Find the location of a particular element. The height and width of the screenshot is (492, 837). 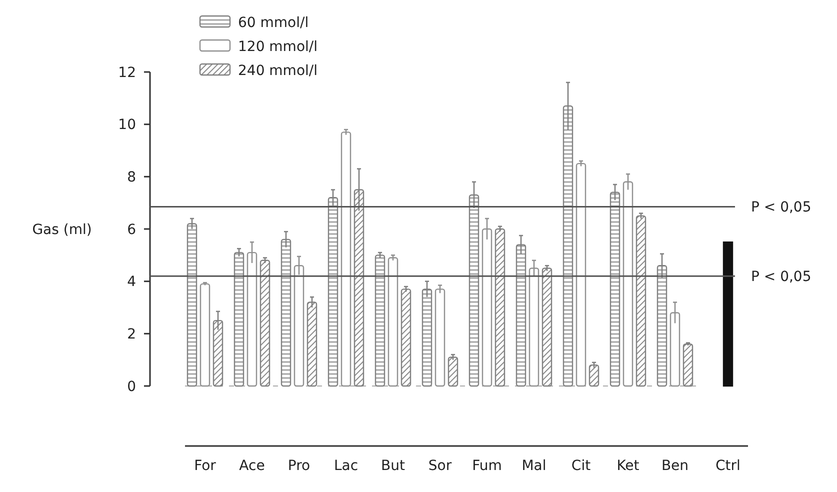

y-tick-label: 8 is located at coordinates (131, 178).